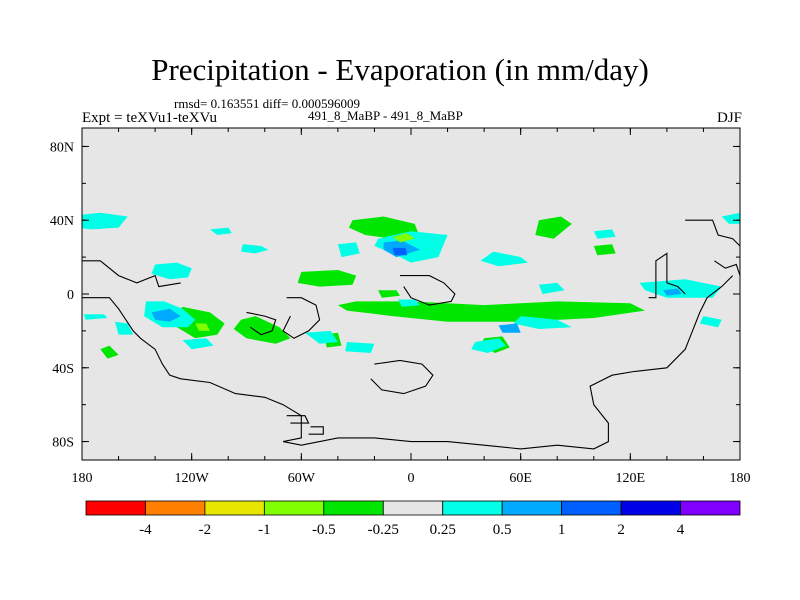 This screenshot has height=600, width=800. What do you see at coordinates (70, 295) in the screenshot?
I see `y-tick-label: 0` at bounding box center [70, 295].